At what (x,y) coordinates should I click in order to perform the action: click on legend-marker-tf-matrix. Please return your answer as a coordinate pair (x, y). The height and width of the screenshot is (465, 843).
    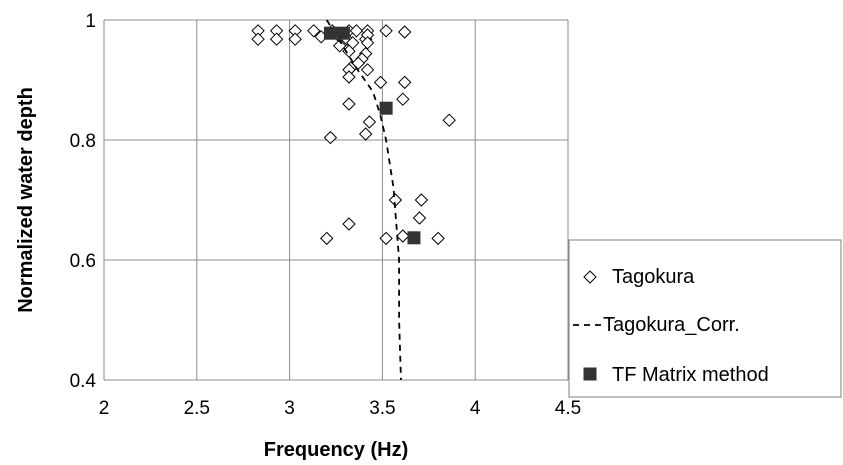
    Looking at the image, I should click on (590, 374).